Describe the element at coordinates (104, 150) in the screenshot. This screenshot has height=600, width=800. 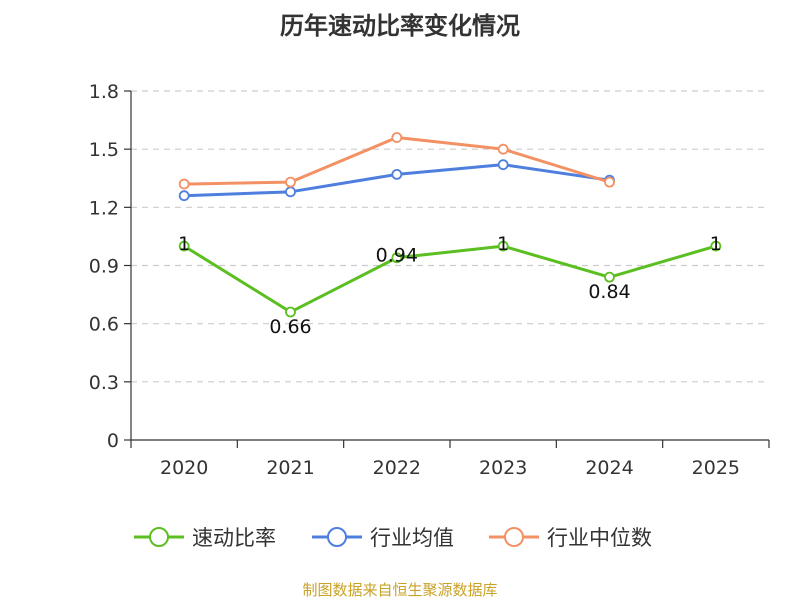
I see `y-tick-label: 1.5` at that location.